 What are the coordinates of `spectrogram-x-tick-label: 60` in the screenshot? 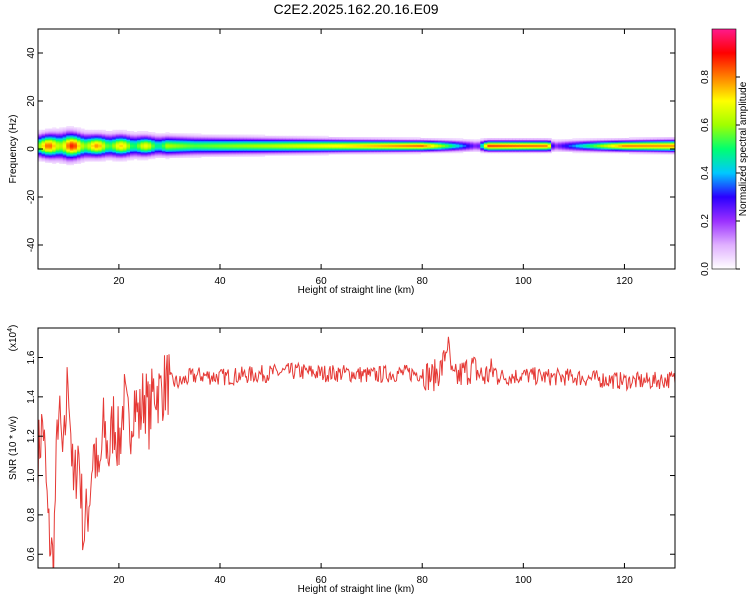 It's located at (322, 281).